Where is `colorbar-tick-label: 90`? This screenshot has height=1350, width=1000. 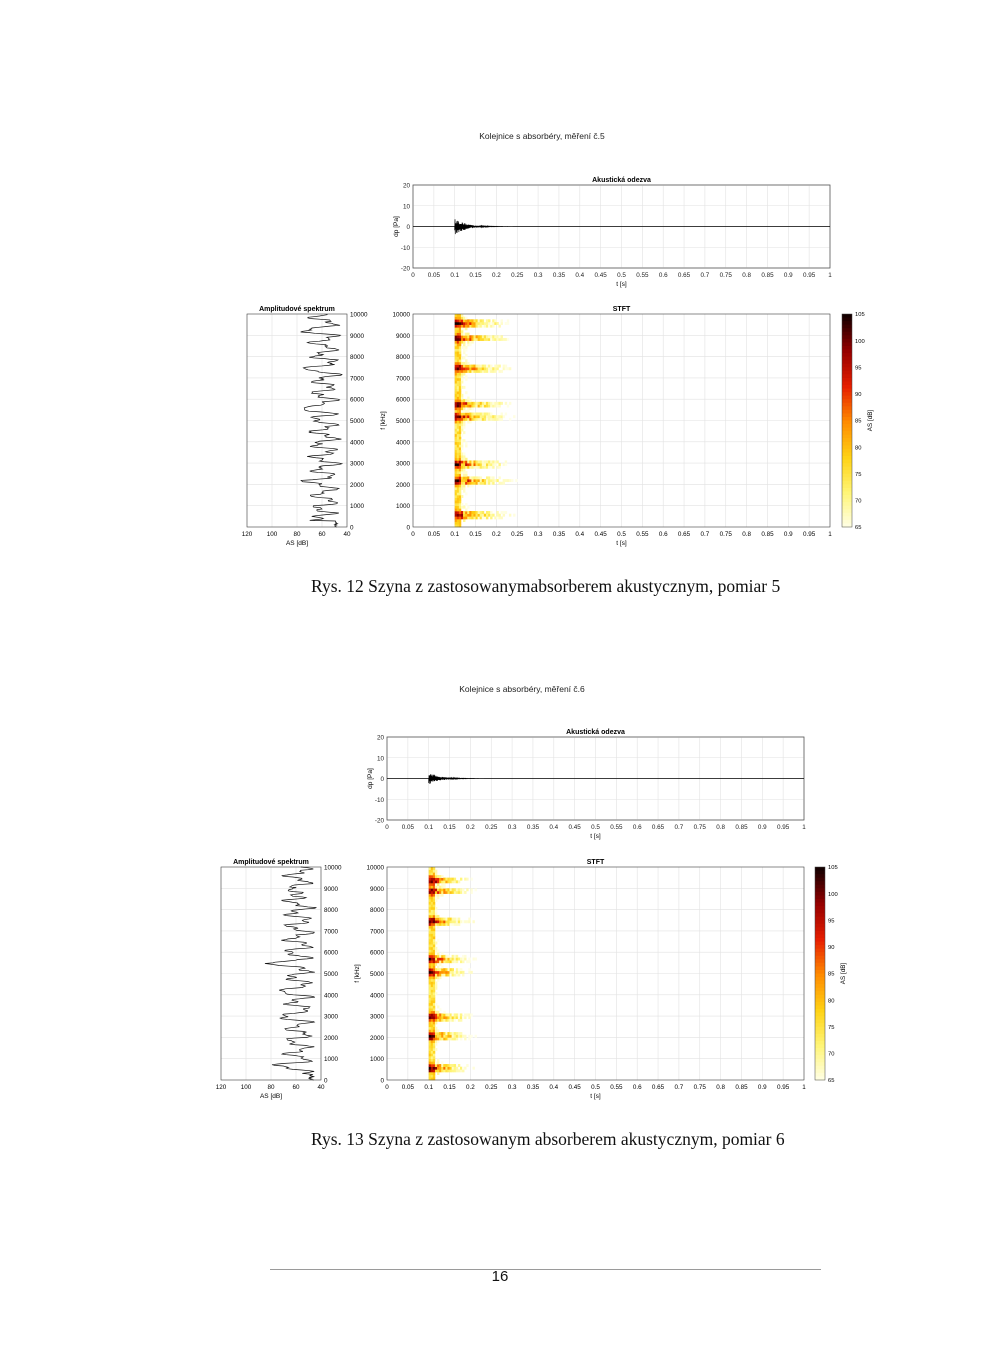
colorbar-tick-label: 90 is located at coordinates (831, 948).